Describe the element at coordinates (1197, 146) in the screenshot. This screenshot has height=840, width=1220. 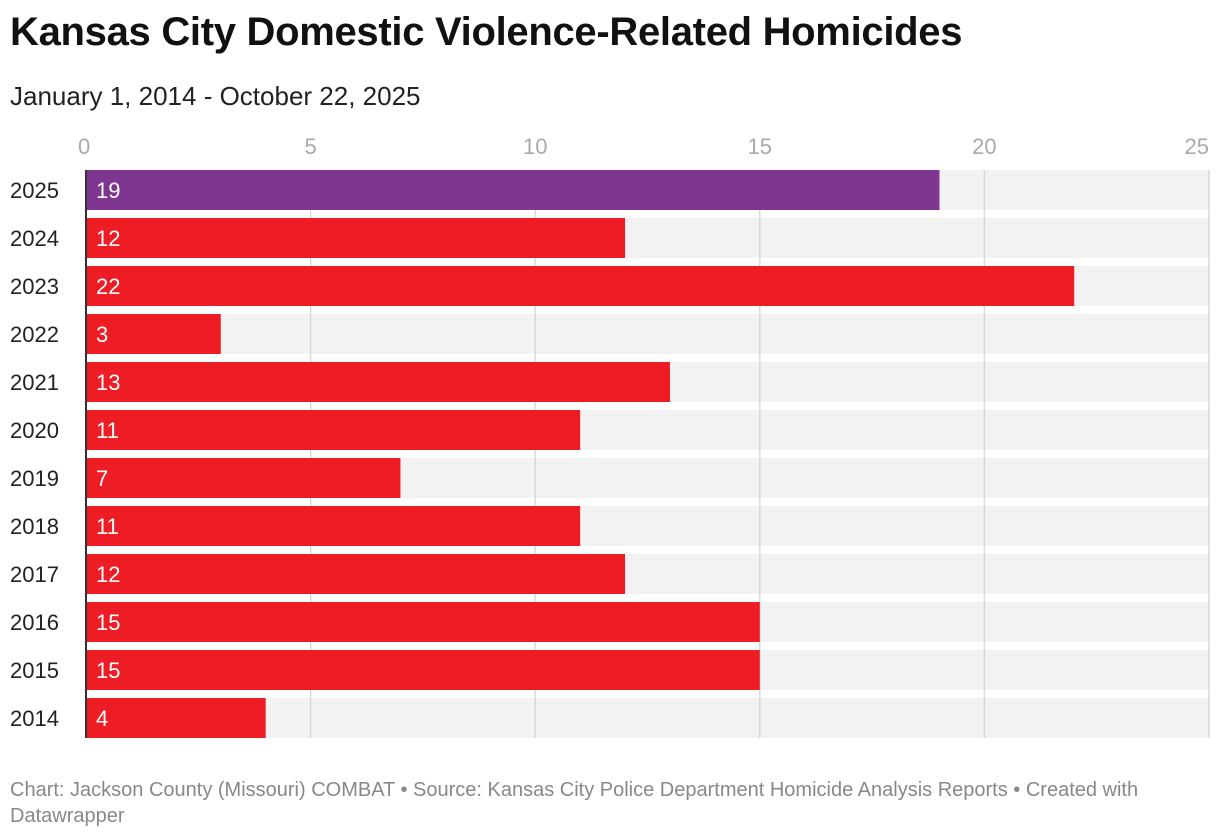
I see `x-tick-label-25: 25` at that location.